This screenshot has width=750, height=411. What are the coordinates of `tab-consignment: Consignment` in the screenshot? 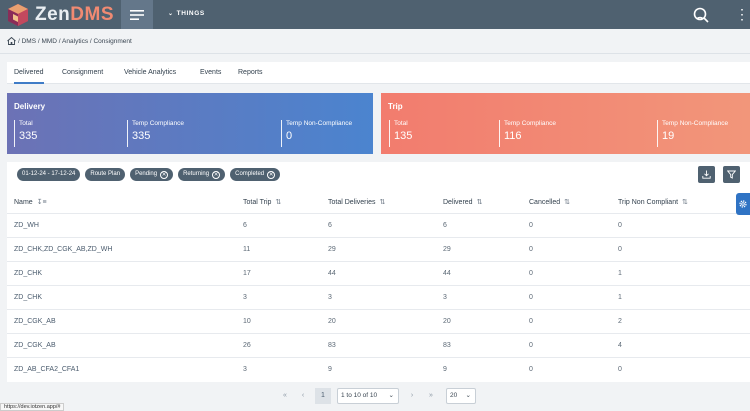 It's located at (83, 72).